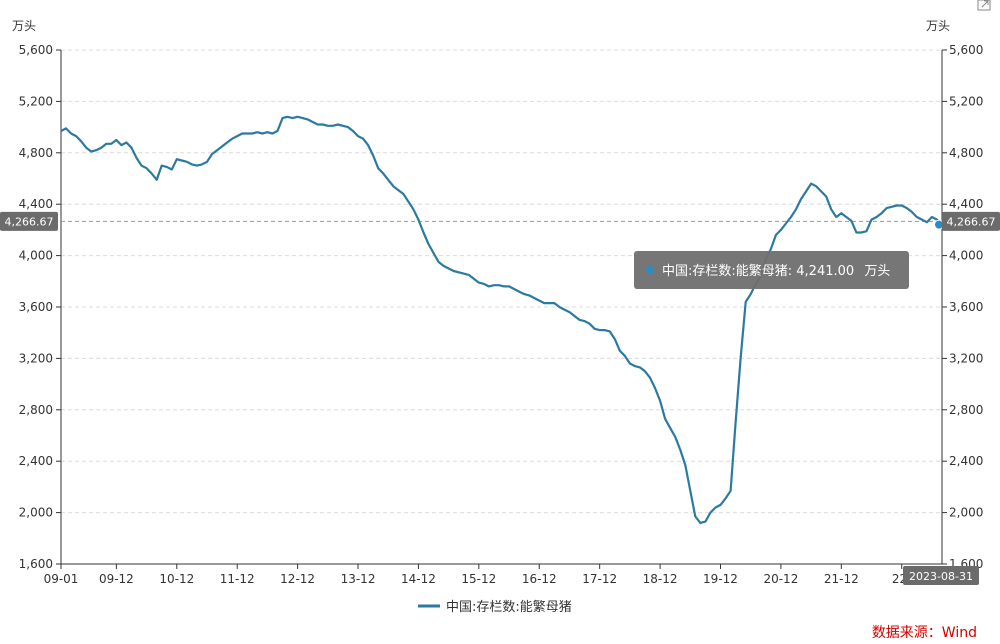 The width and height of the screenshot is (1000, 644). What do you see at coordinates (966, 50) in the screenshot?
I see `y-tick-label-right: 5,600` at bounding box center [966, 50].